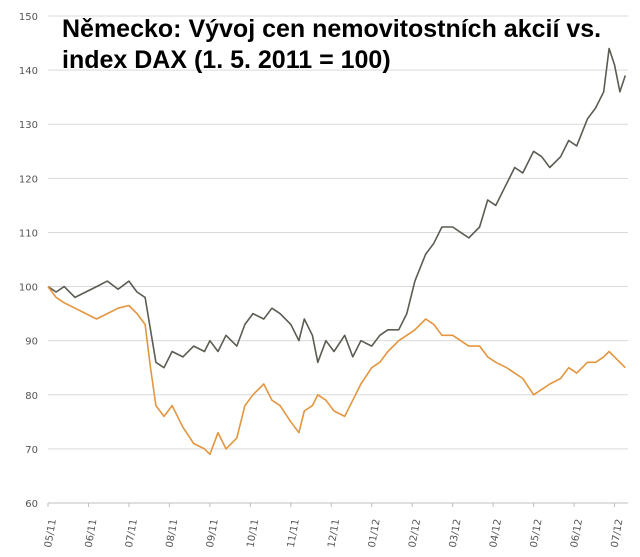  Describe the element at coordinates (28, 179) in the screenshot. I see `y-tick-label: 120` at that location.